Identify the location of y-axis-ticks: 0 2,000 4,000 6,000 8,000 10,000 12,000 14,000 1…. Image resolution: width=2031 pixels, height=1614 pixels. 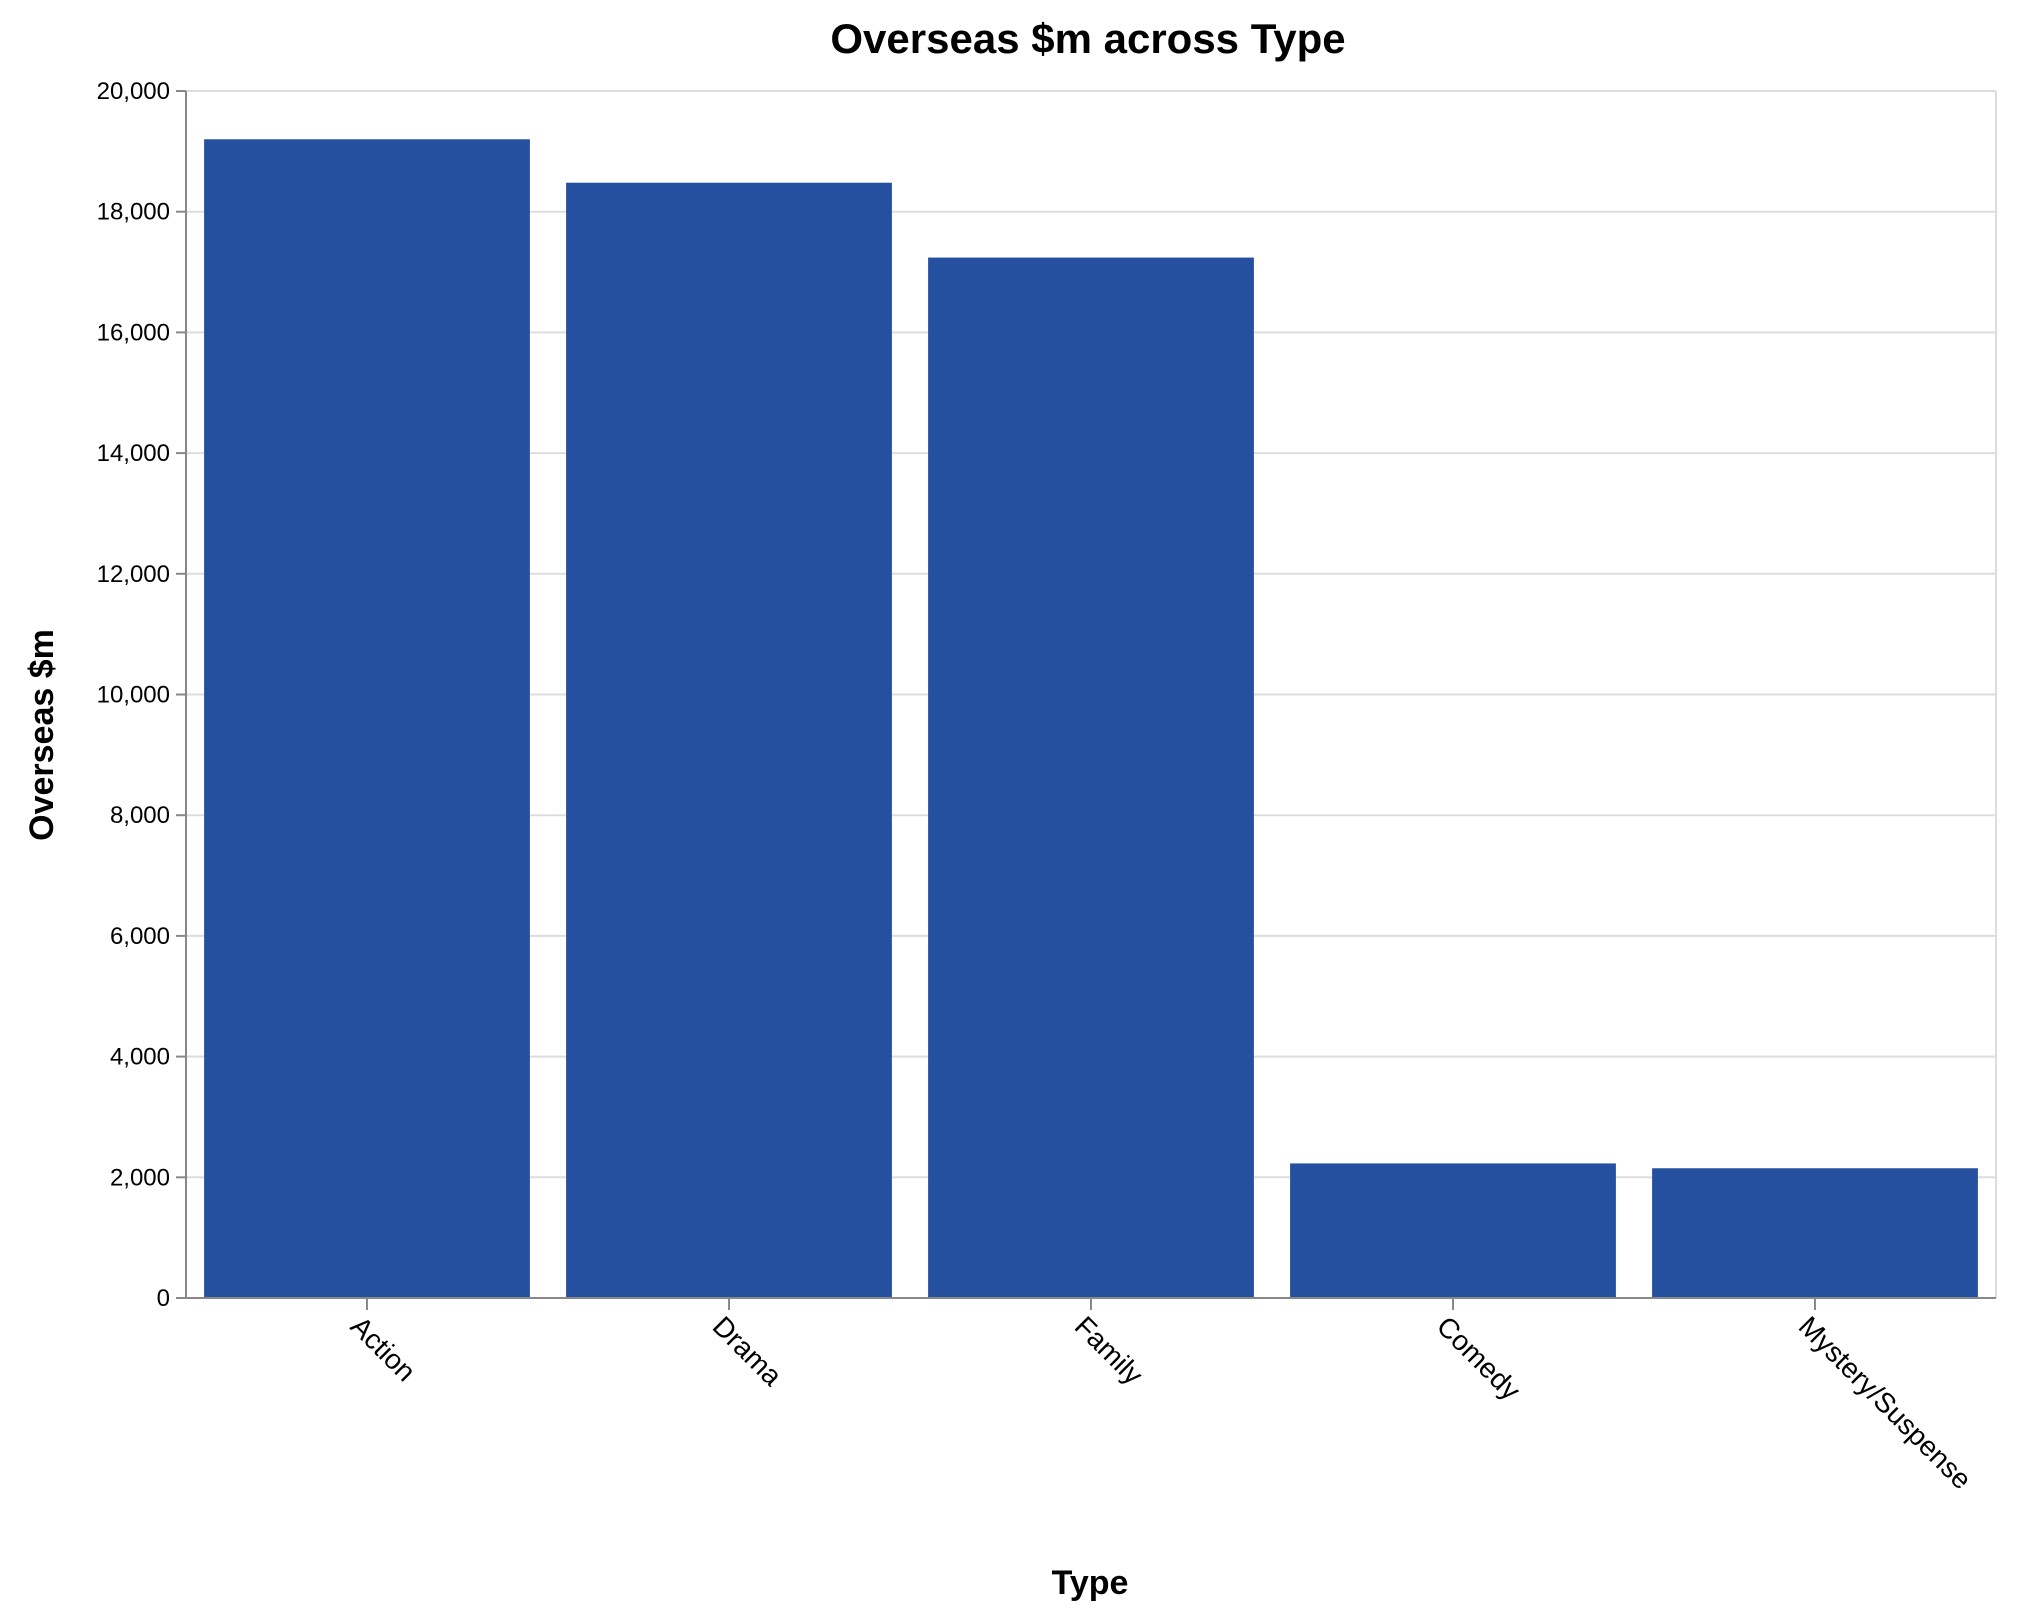
(141, 695).